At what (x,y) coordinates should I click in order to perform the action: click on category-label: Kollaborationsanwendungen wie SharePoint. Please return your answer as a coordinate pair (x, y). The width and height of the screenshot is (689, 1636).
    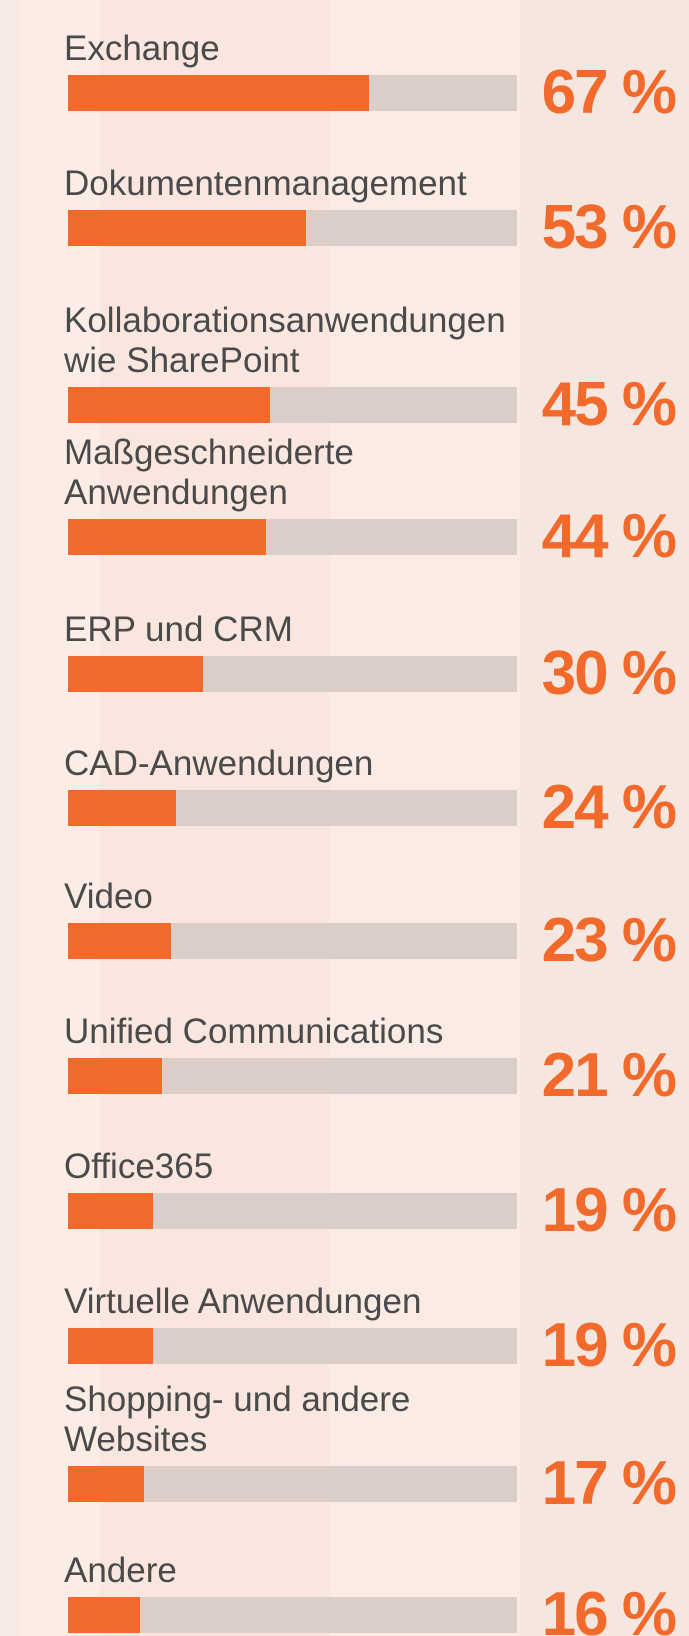
    Looking at the image, I should click on (285, 340).